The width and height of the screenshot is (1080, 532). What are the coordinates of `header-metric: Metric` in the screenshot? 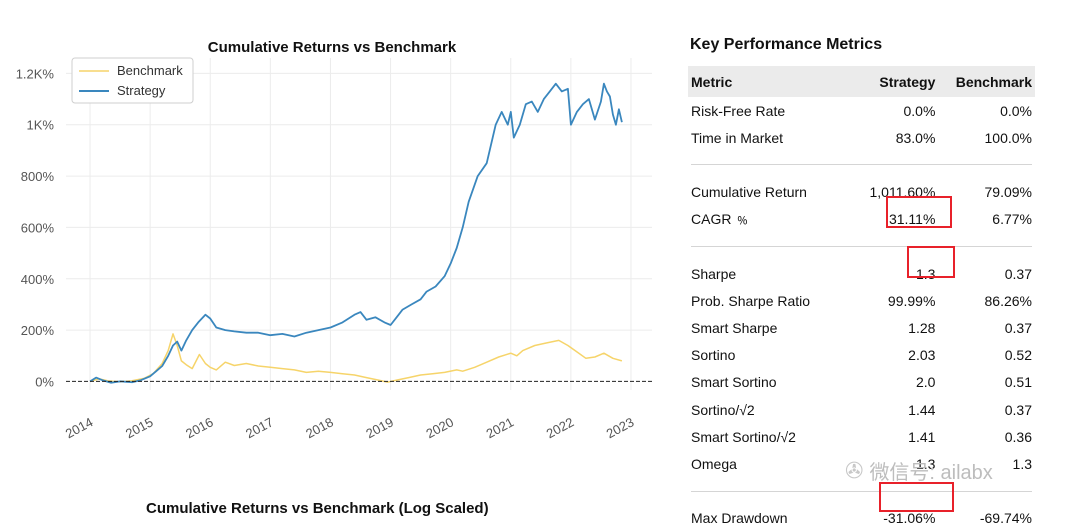 It's located at (771, 81).